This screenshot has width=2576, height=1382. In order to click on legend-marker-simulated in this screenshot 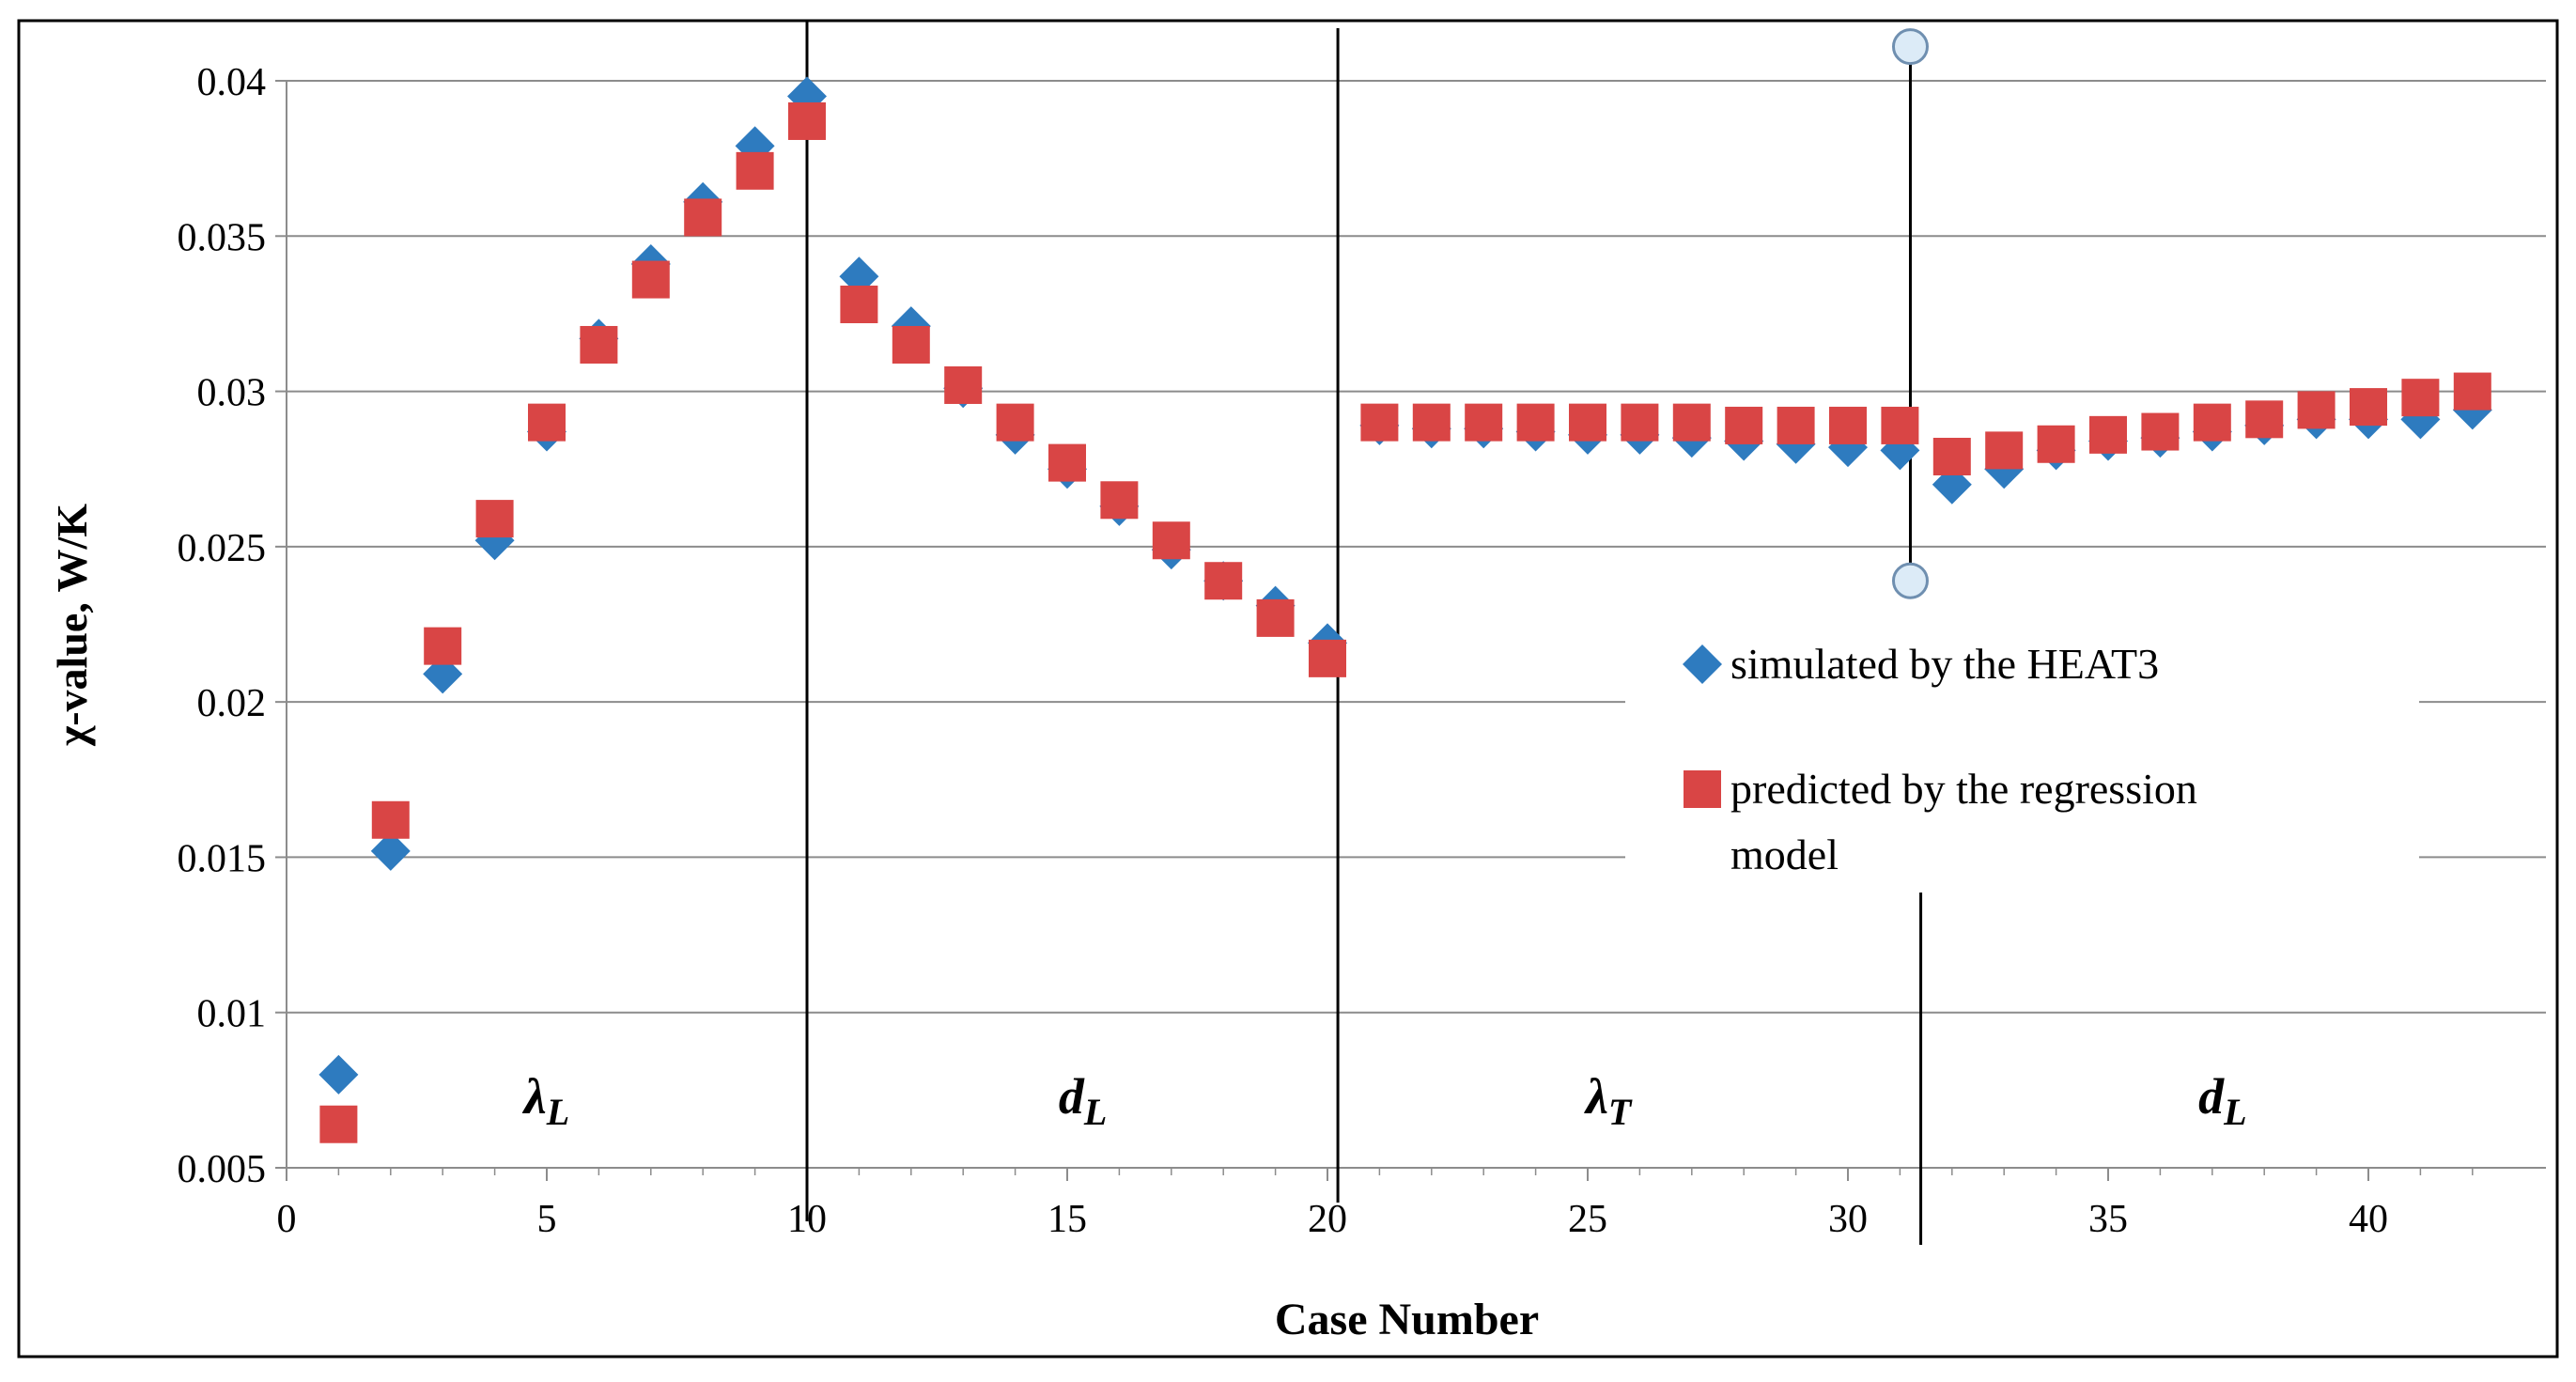, I will do `click(1703, 664)`.